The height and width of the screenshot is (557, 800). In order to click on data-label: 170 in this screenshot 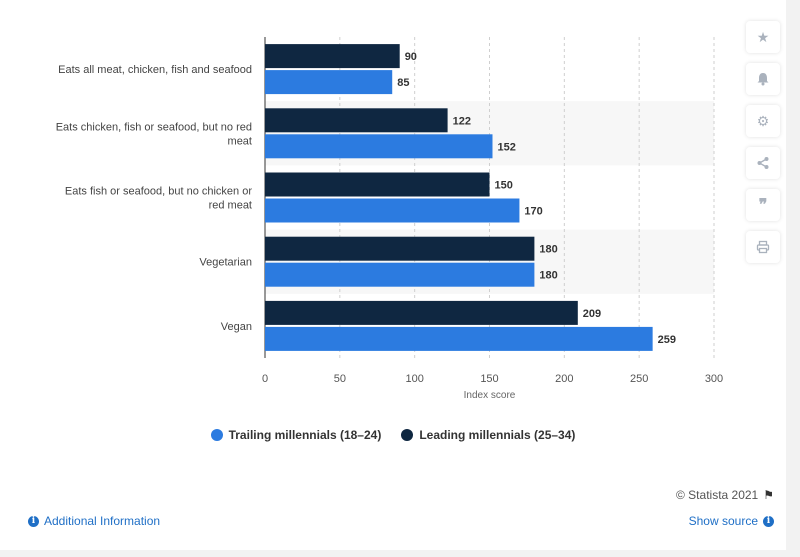, I will do `click(533, 212)`.